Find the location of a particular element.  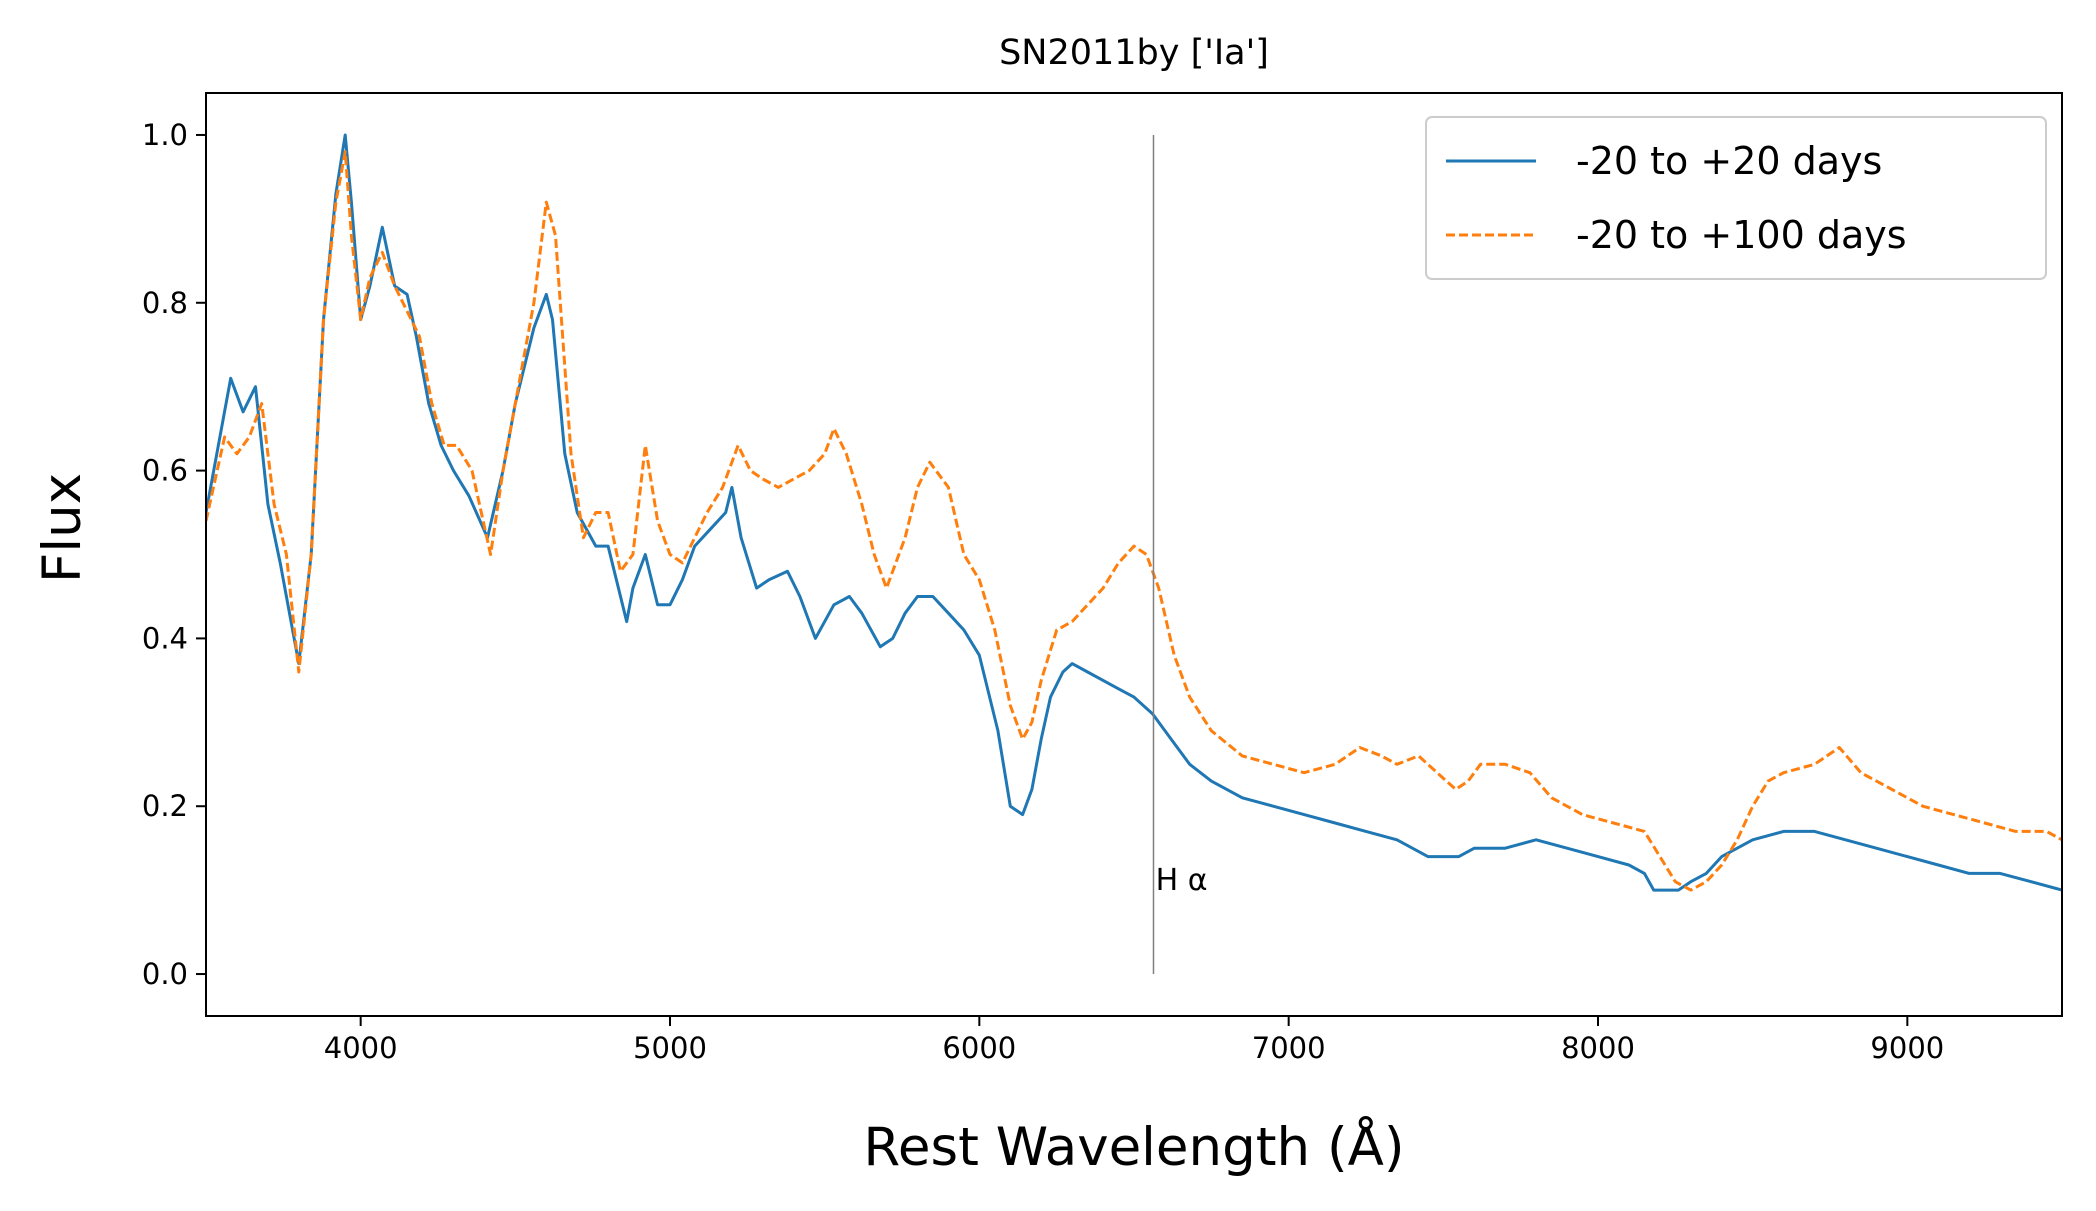

x-axis: 4000 5000 6000 7000 8000 9000 is located at coordinates (1134, 1040).